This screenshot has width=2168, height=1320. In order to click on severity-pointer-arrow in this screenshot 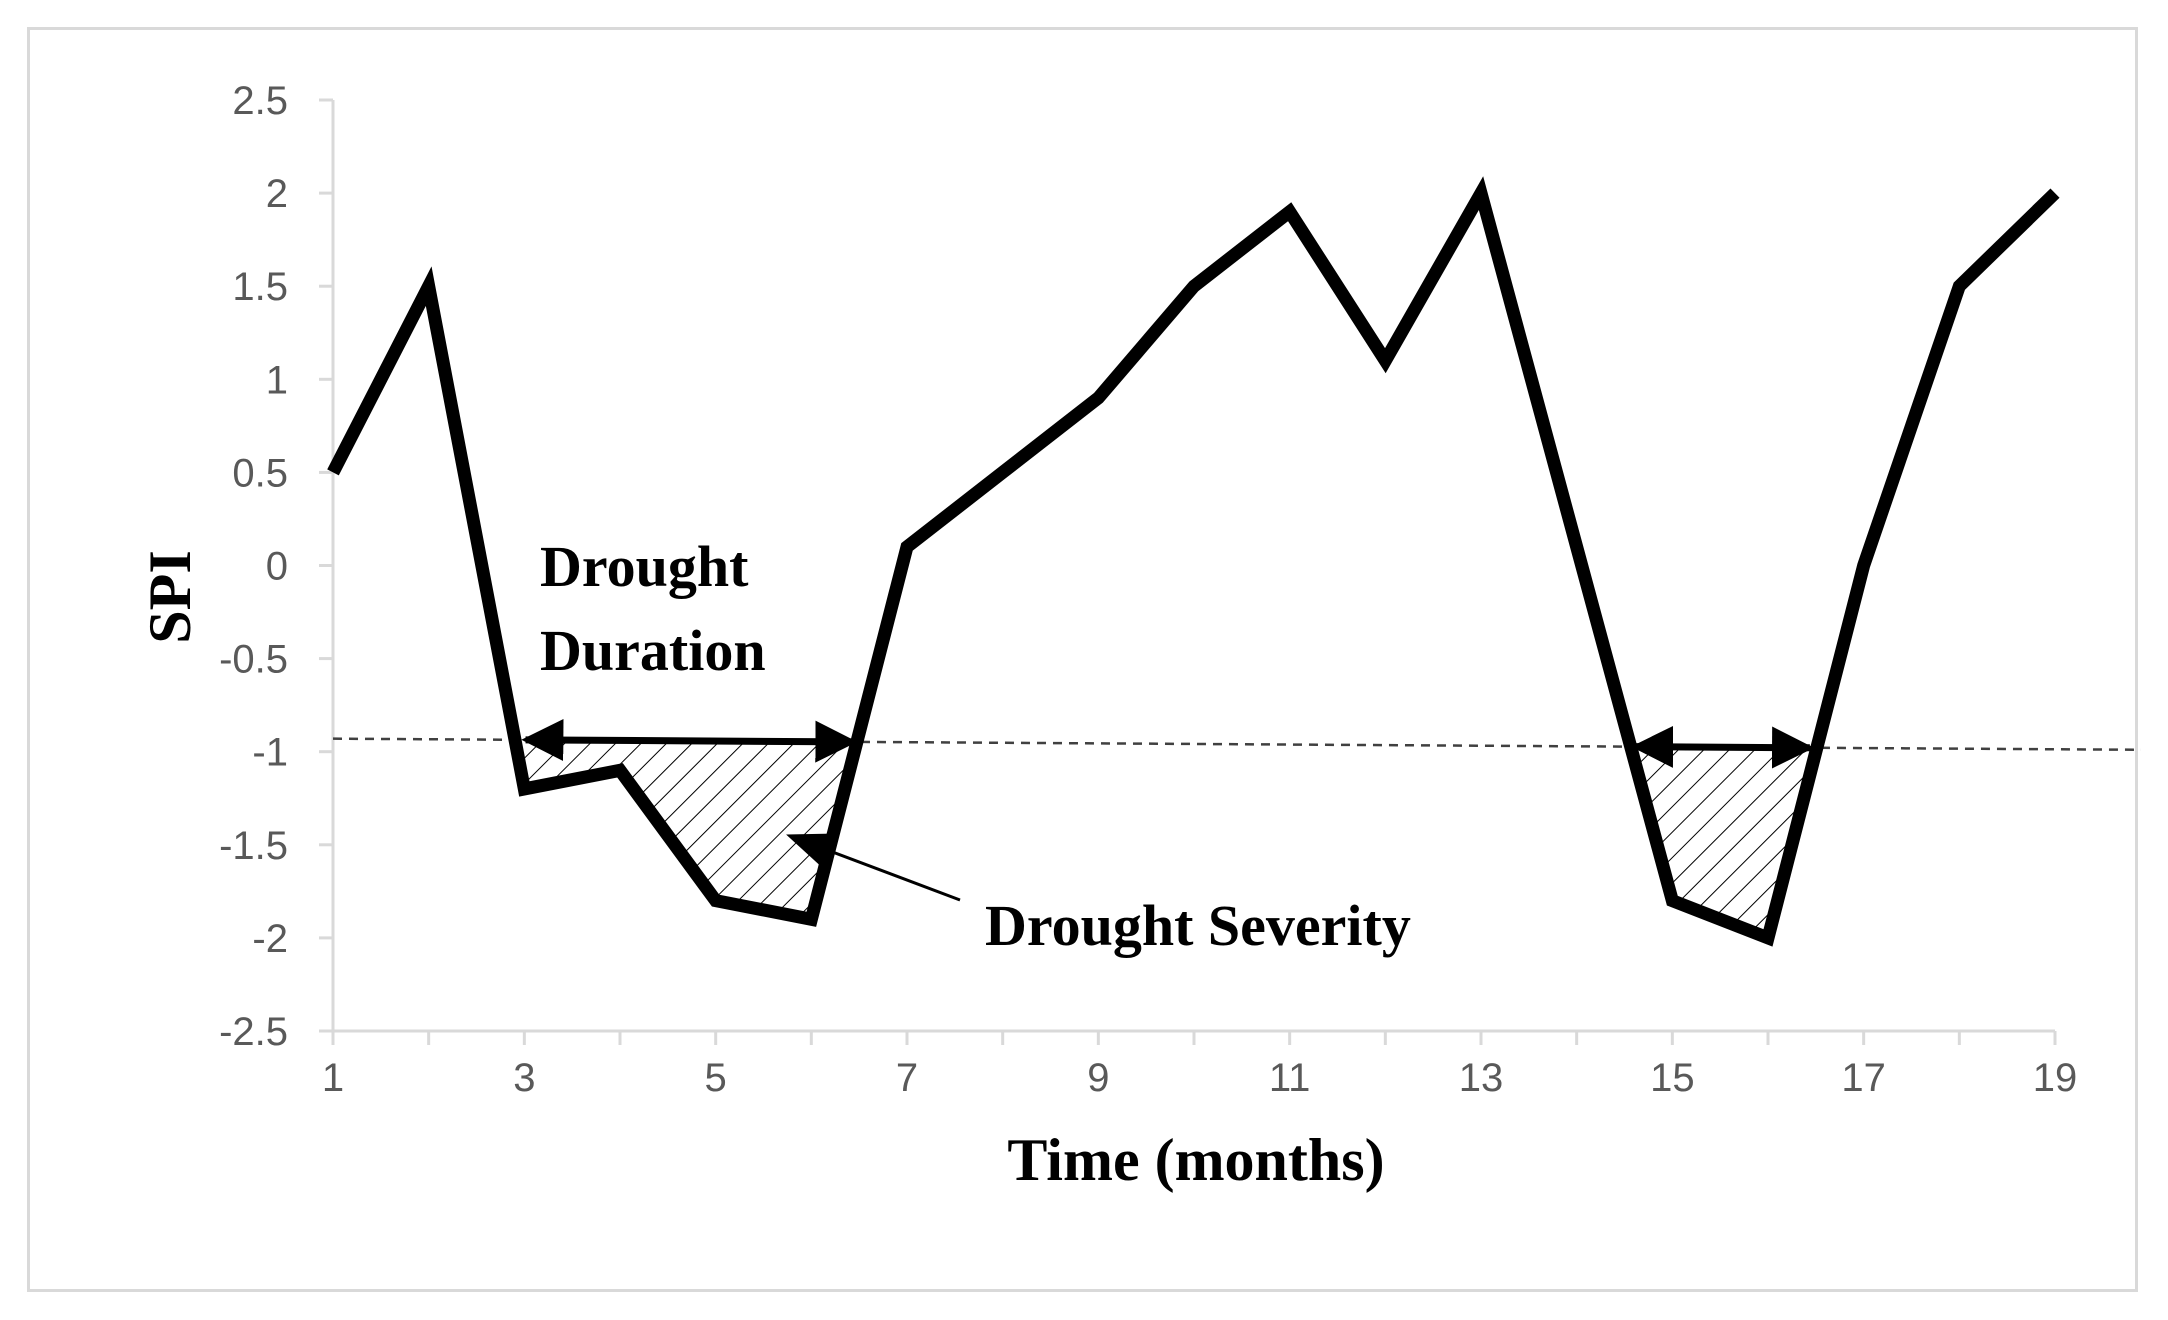, I will do `click(873, 867)`.